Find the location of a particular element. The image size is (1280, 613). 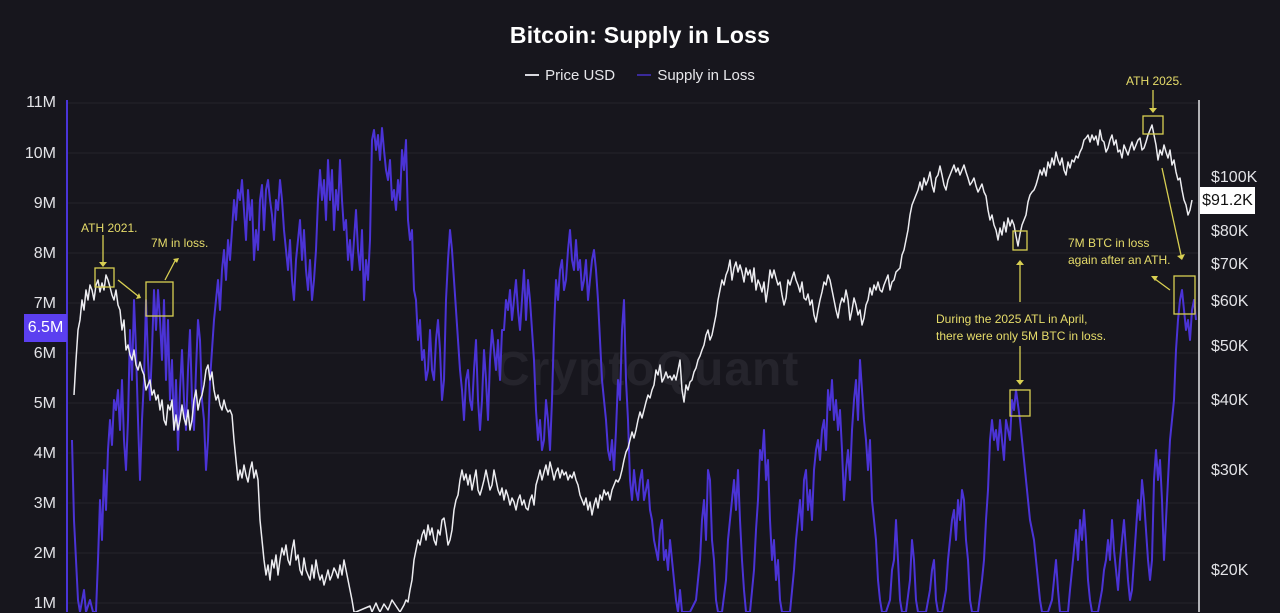

right-tick-20k: $20K is located at coordinates (1230, 570).